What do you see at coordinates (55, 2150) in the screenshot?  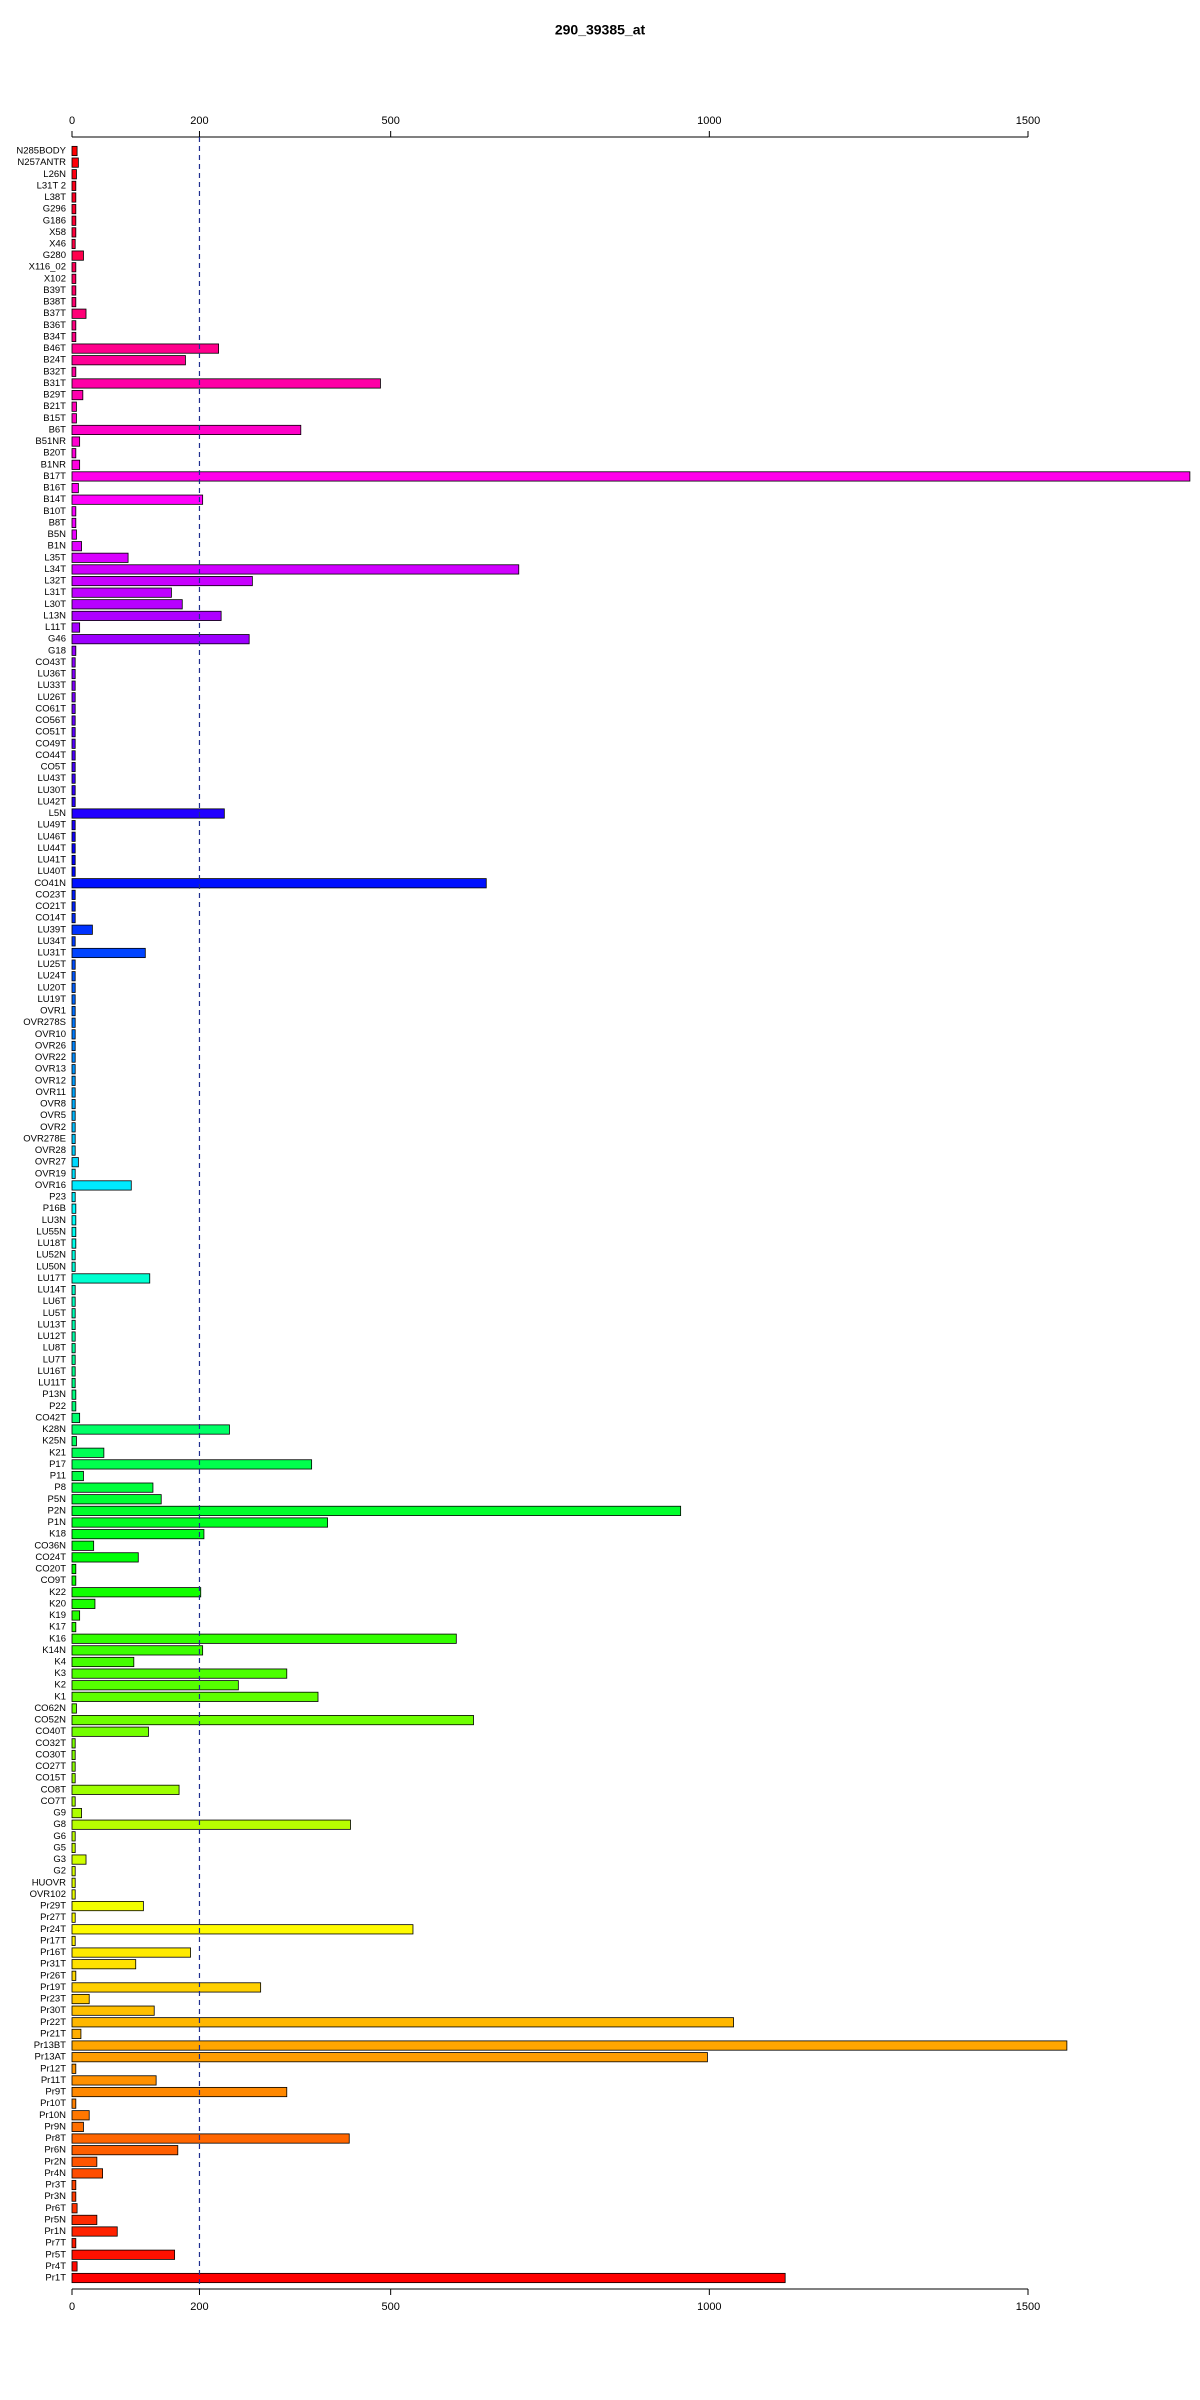 I see `y-tick-label: Pr6N` at bounding box center [55, 2150].